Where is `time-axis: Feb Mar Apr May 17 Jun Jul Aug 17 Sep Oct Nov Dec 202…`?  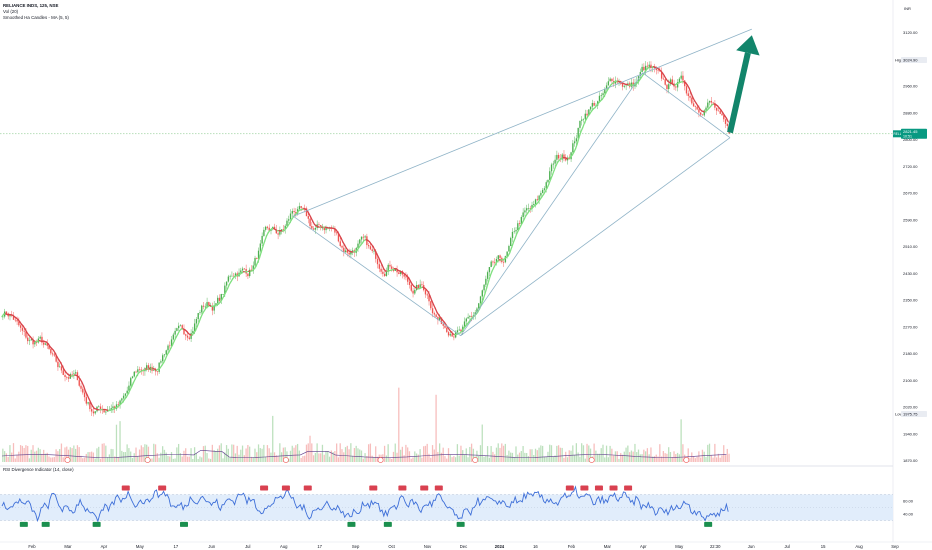
time-axis: Feb Mar Apr May 17 Jun Jul Aug 17 Sep Oct Nov Dec 202… is located at coordinates (463, 546).